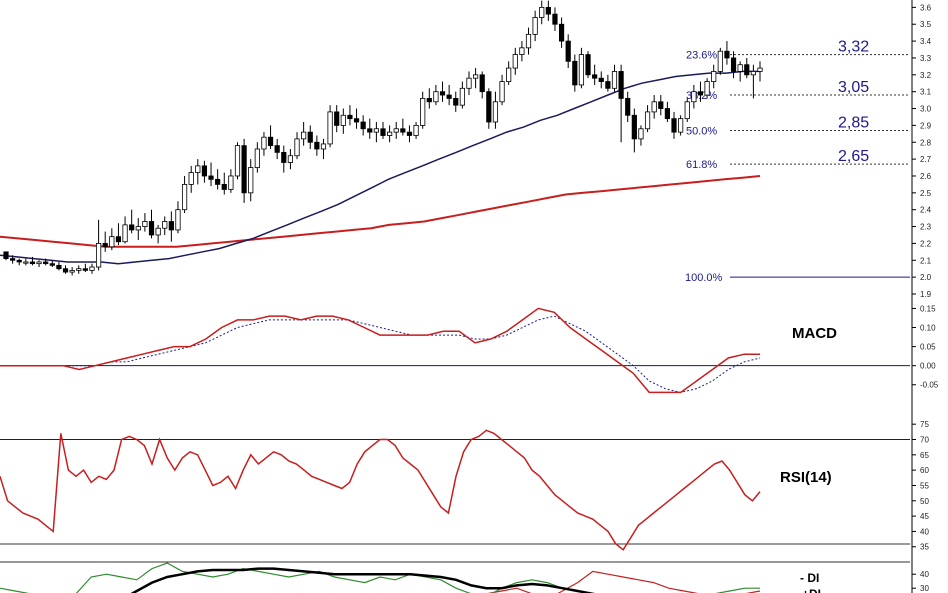 This screenshot has width=948, height=593. Describe the element at coordinates (926, 159) in the screenshot. I see `price-axis-tick-label: 2.7` at that location.